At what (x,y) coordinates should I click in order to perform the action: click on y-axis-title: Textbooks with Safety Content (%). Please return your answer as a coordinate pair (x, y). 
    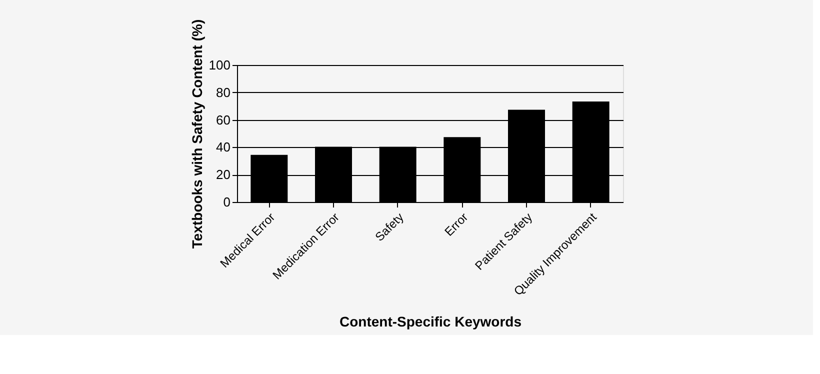
    Looking at the image, I should click on (196, 134).